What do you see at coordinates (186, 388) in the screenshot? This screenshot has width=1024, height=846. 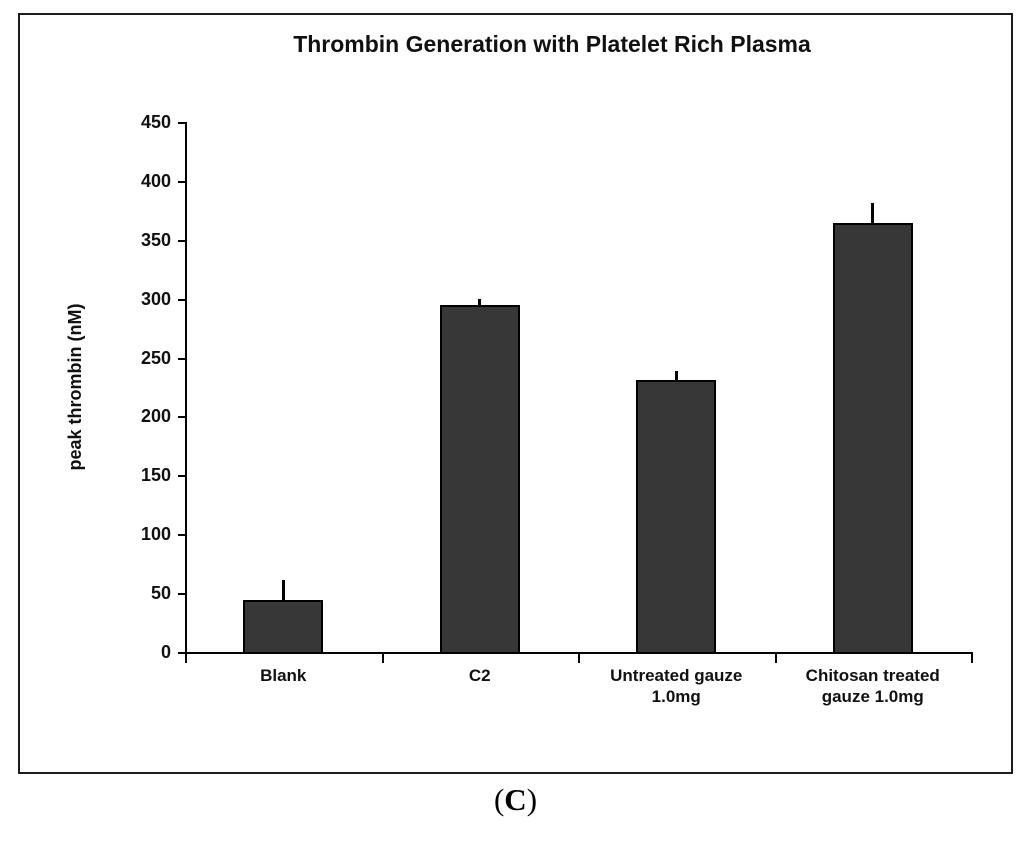 I see `y-axis-line` at bounding box center [186, 388].